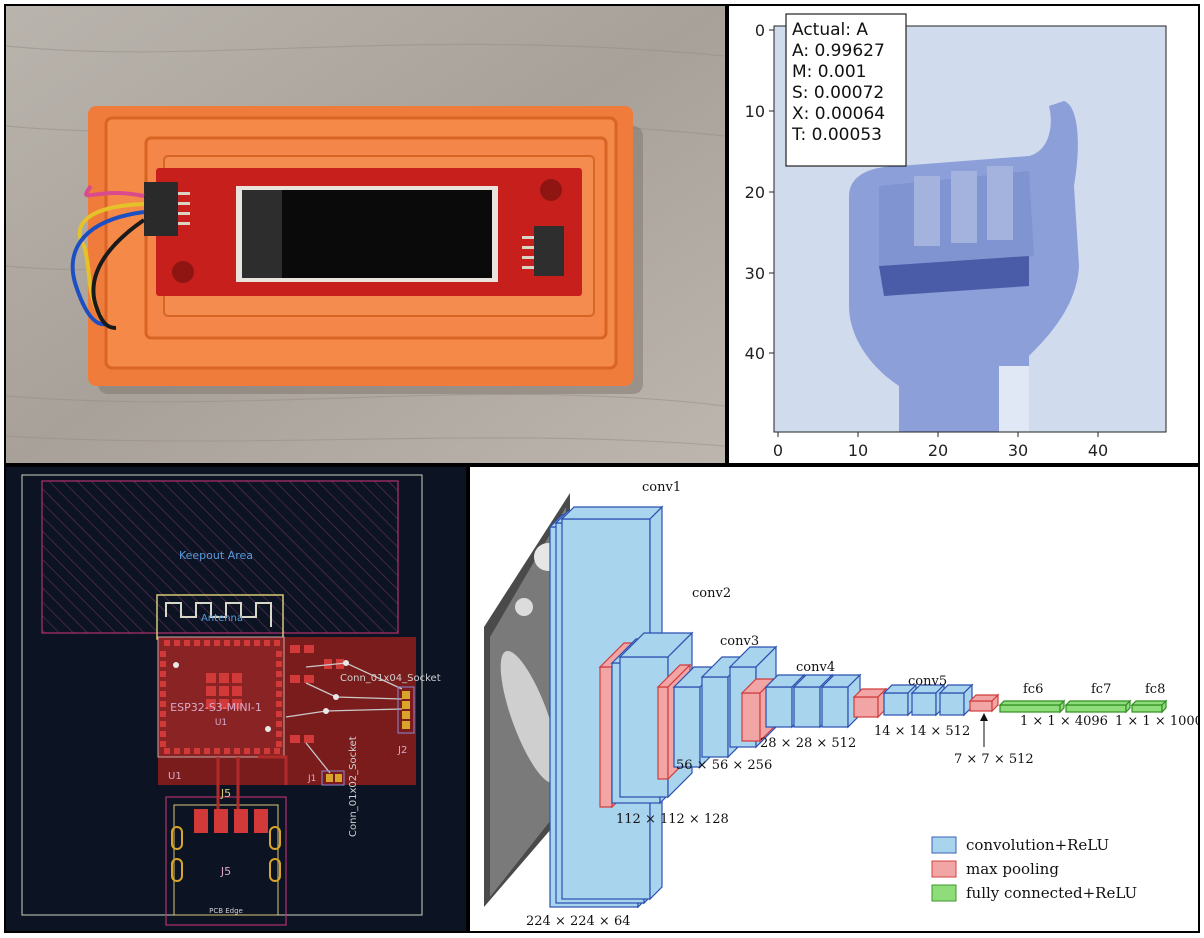 Image resolution: width=1204 pixels, height=938 pixels. I want to click on input-image, so click(527, 700).